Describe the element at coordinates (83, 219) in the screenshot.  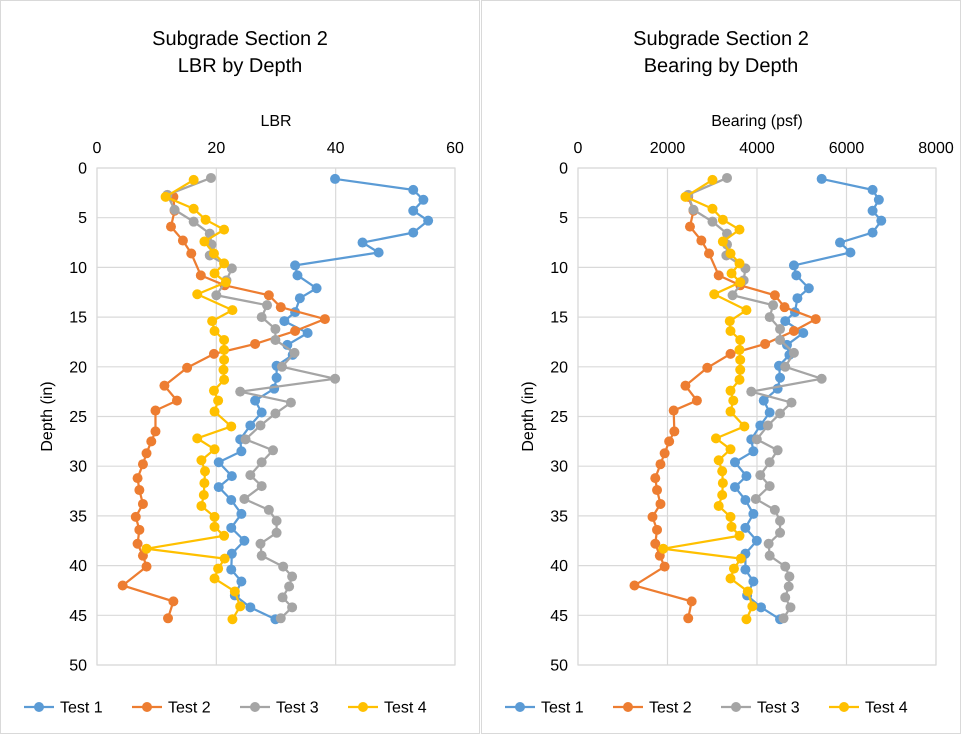
I see `y-tick-label: 5` at that location.